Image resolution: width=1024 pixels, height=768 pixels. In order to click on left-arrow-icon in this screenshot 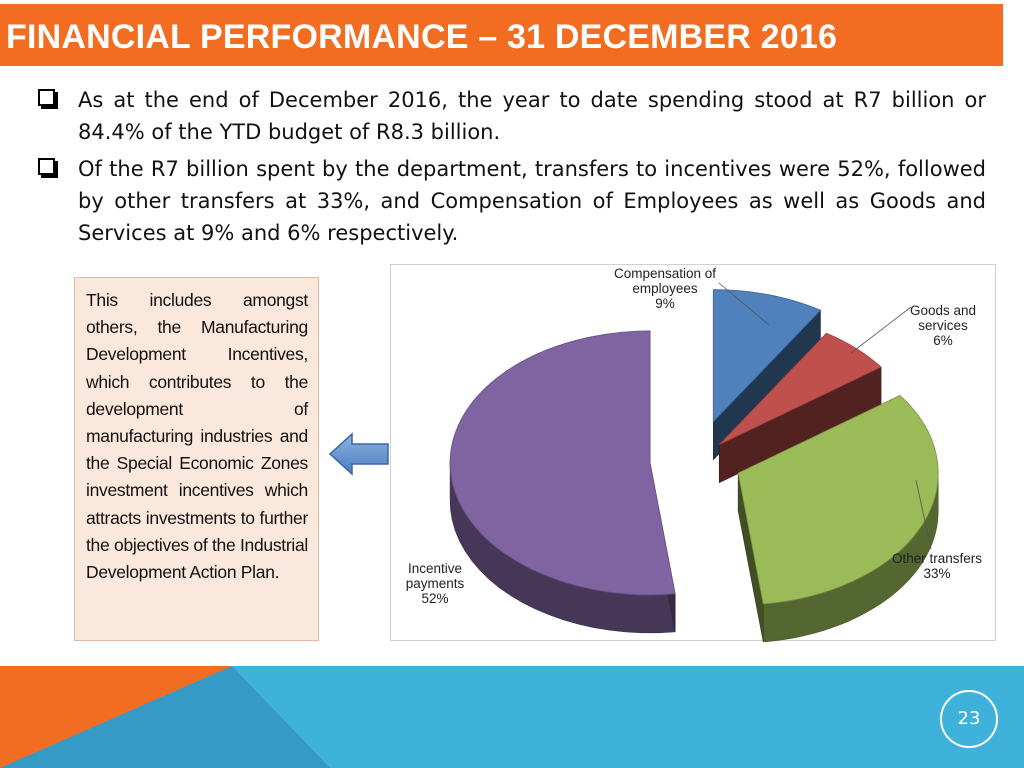, I will do `click(358, 454)`.